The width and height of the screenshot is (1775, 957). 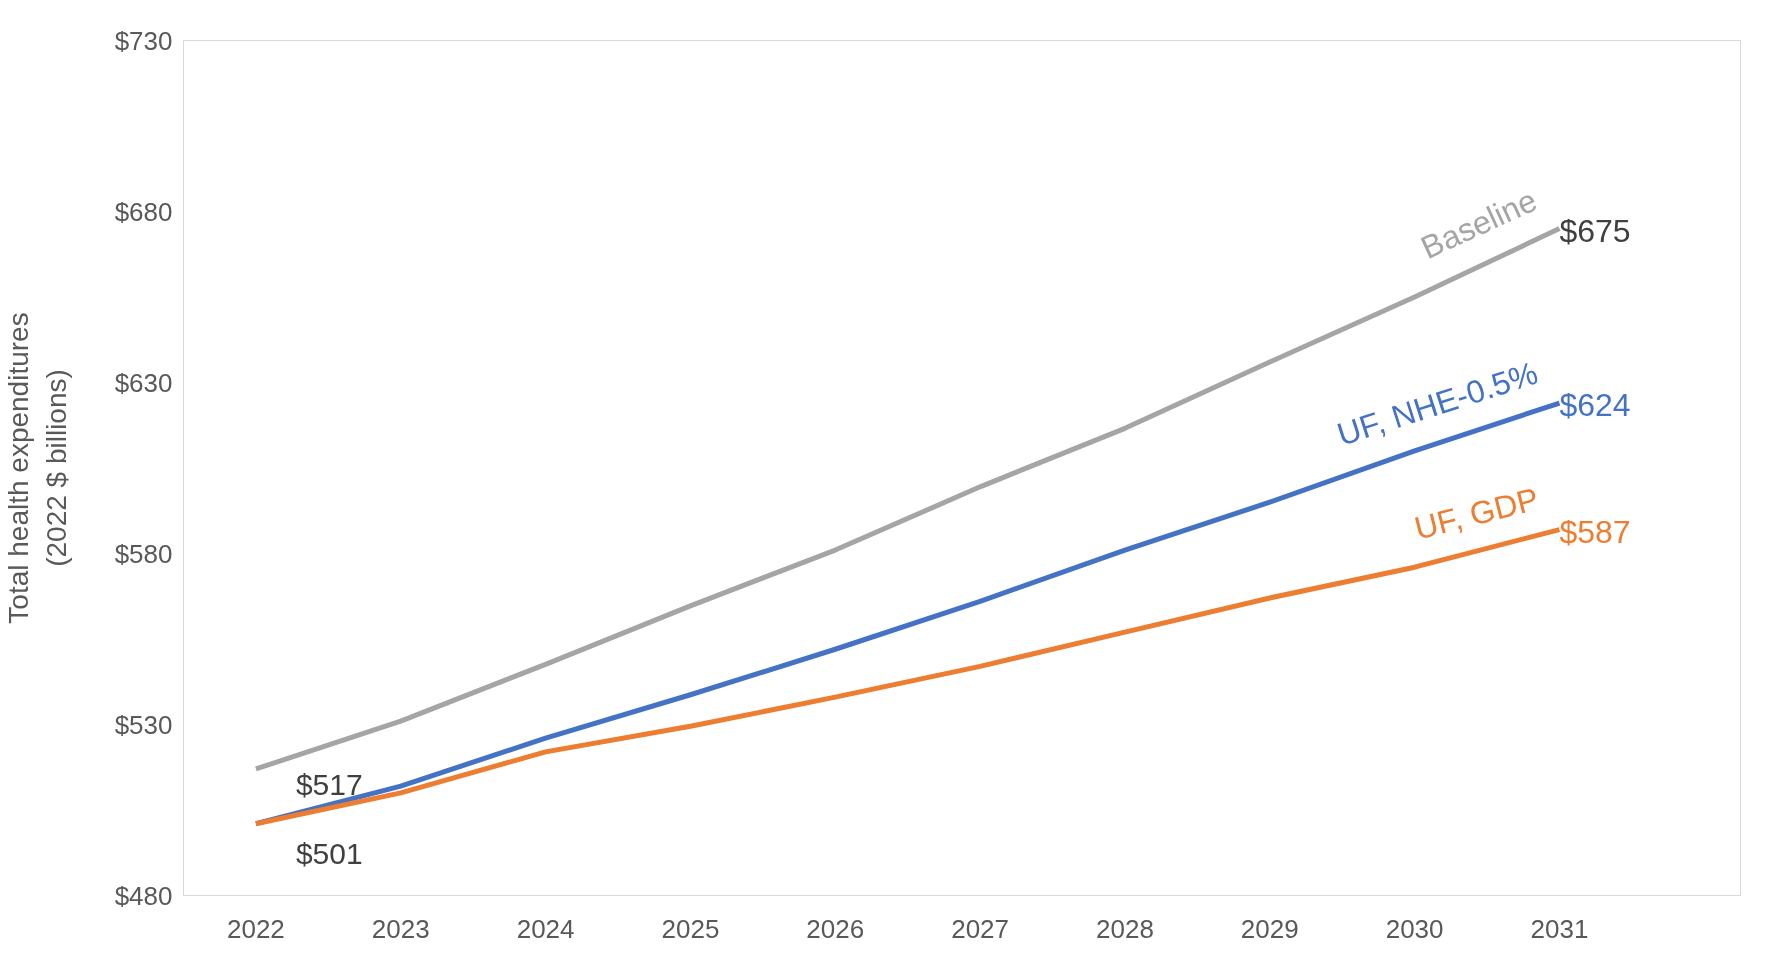 I want to click on data-label: $675, so click(x=1595, y=230).